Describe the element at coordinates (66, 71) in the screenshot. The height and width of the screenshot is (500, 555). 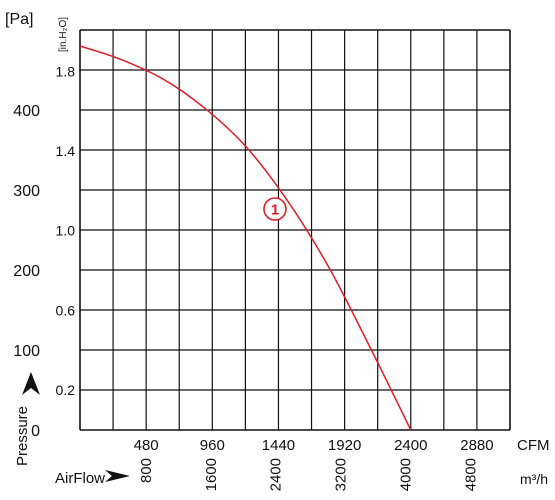
I see `y-tick-label-inh2o: 1.8` at that location.